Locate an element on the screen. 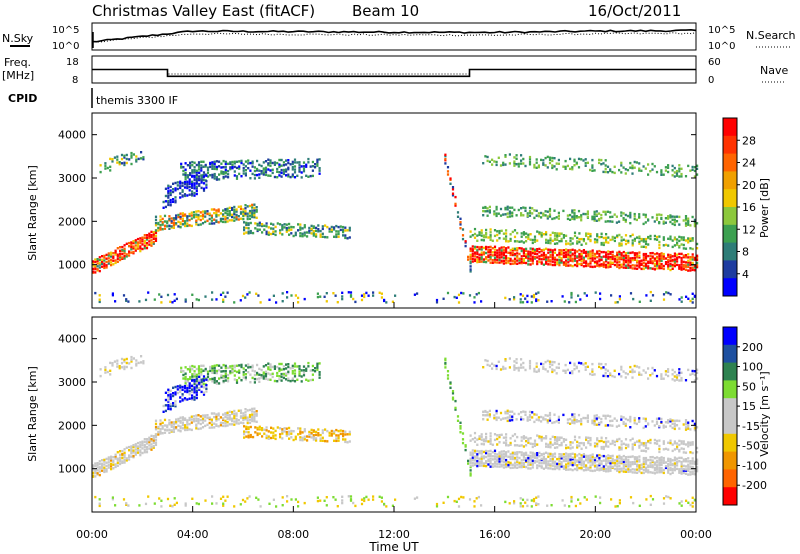 Image resolution: width=800 pixels, height=554 pixels. velocity-colorbar-swatch is located at coordinates (730, 425).